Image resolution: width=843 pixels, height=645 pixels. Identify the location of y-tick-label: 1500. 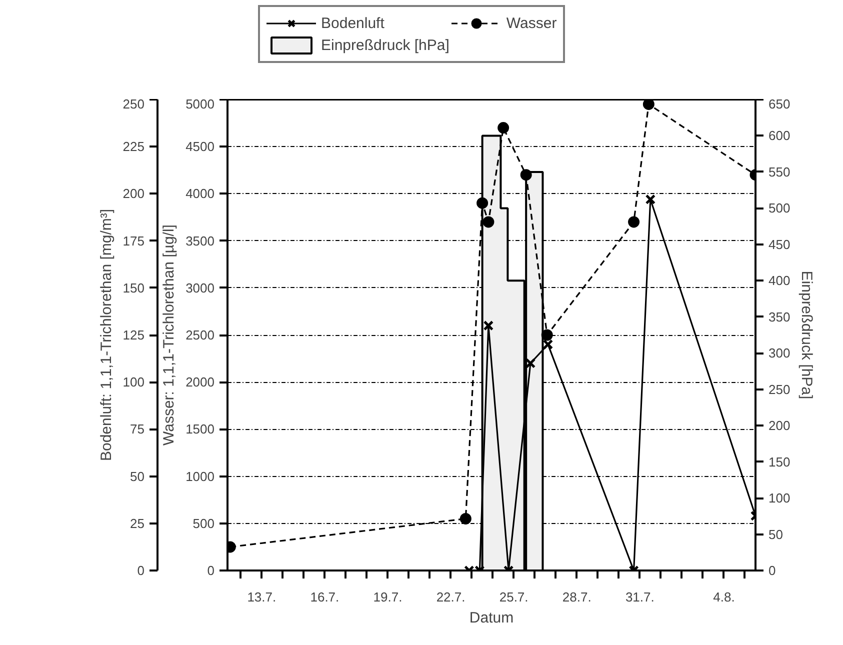
(200, 429).